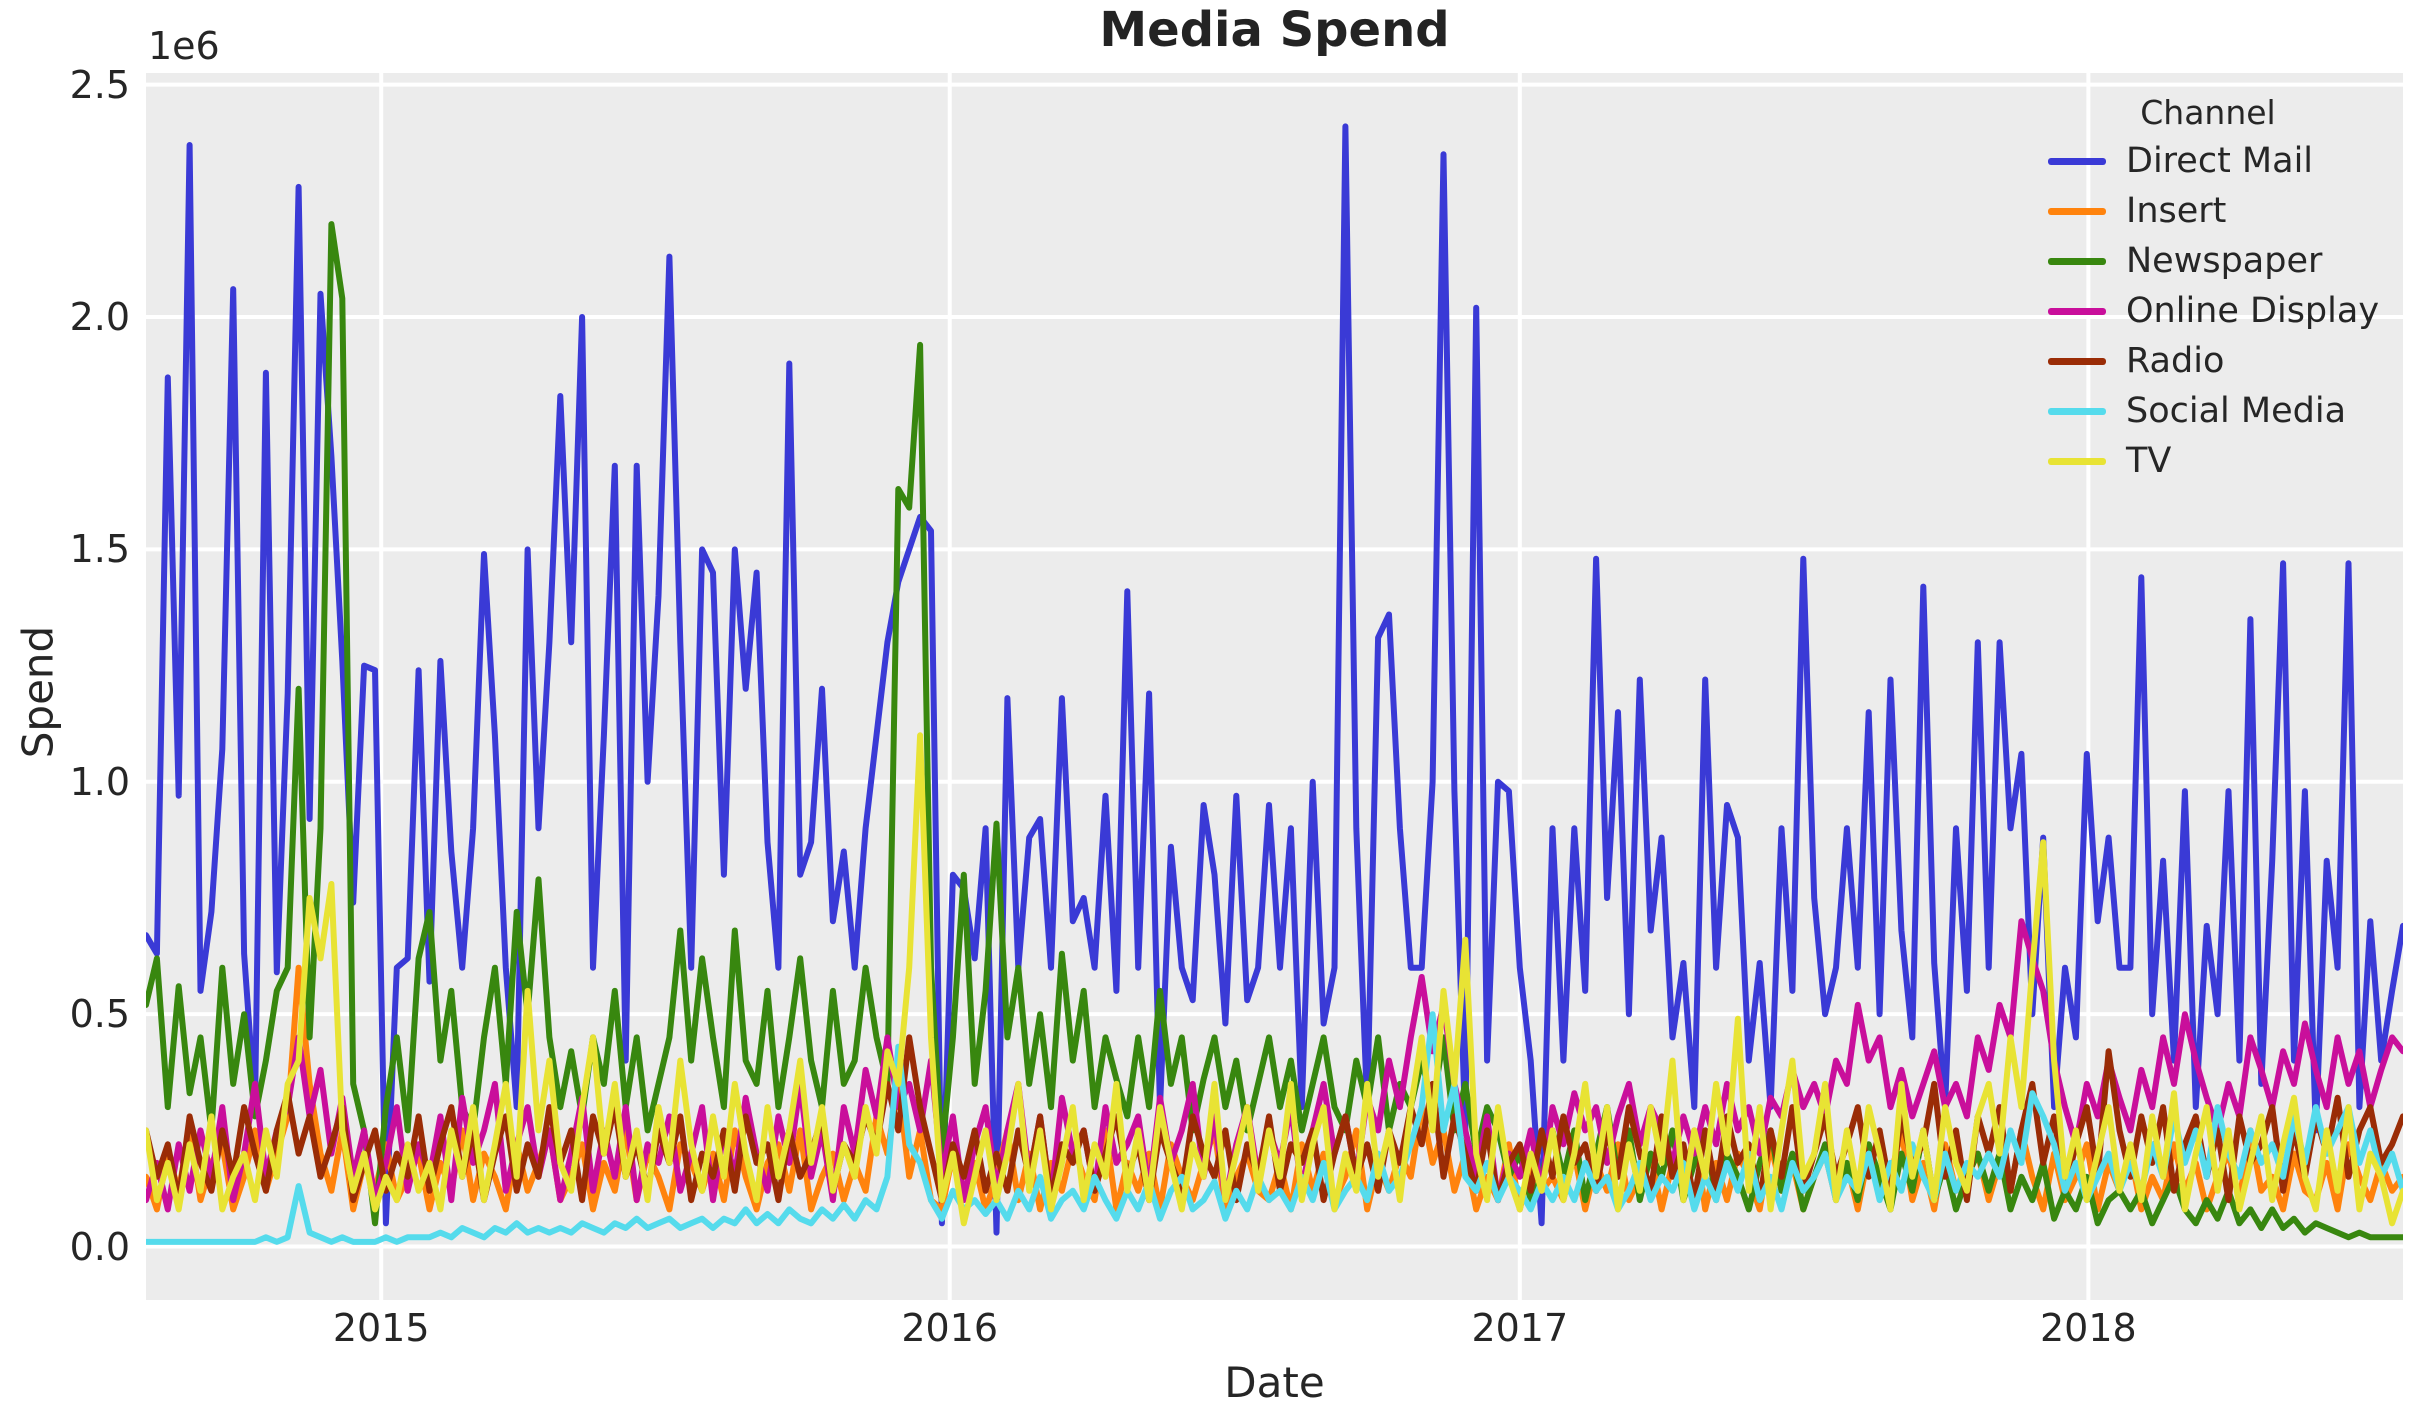  I want to click on legend-item-online-display: Online Display, so click(2223, 311).